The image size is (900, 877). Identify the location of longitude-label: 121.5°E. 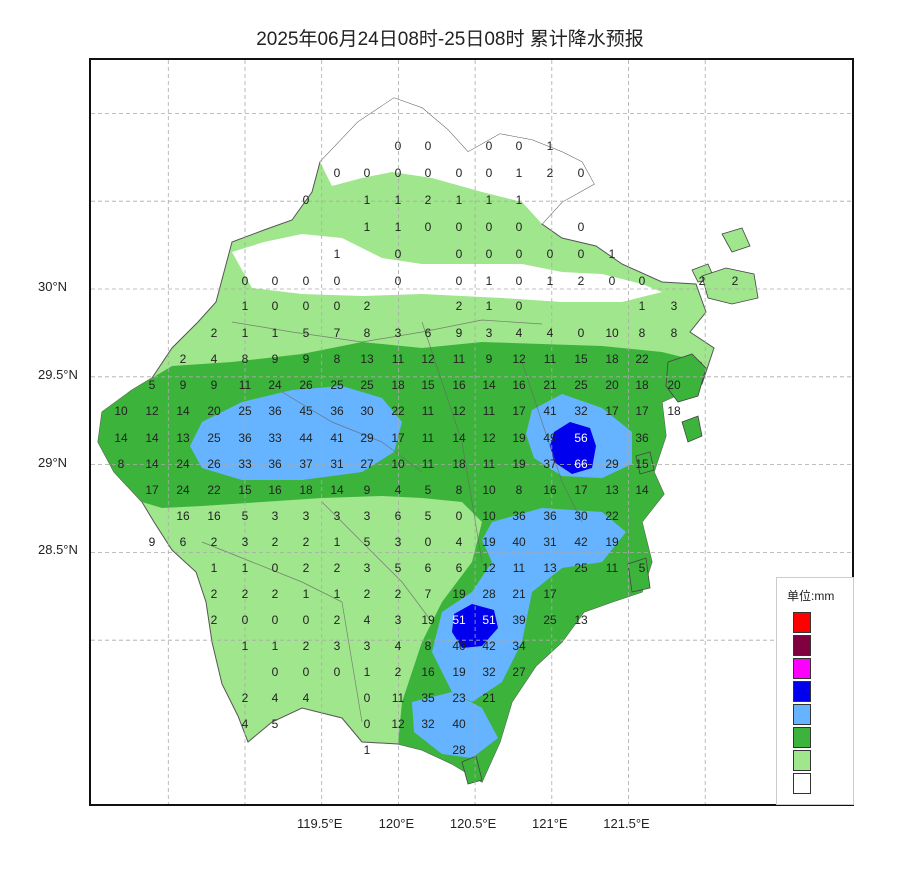
(626, 823).